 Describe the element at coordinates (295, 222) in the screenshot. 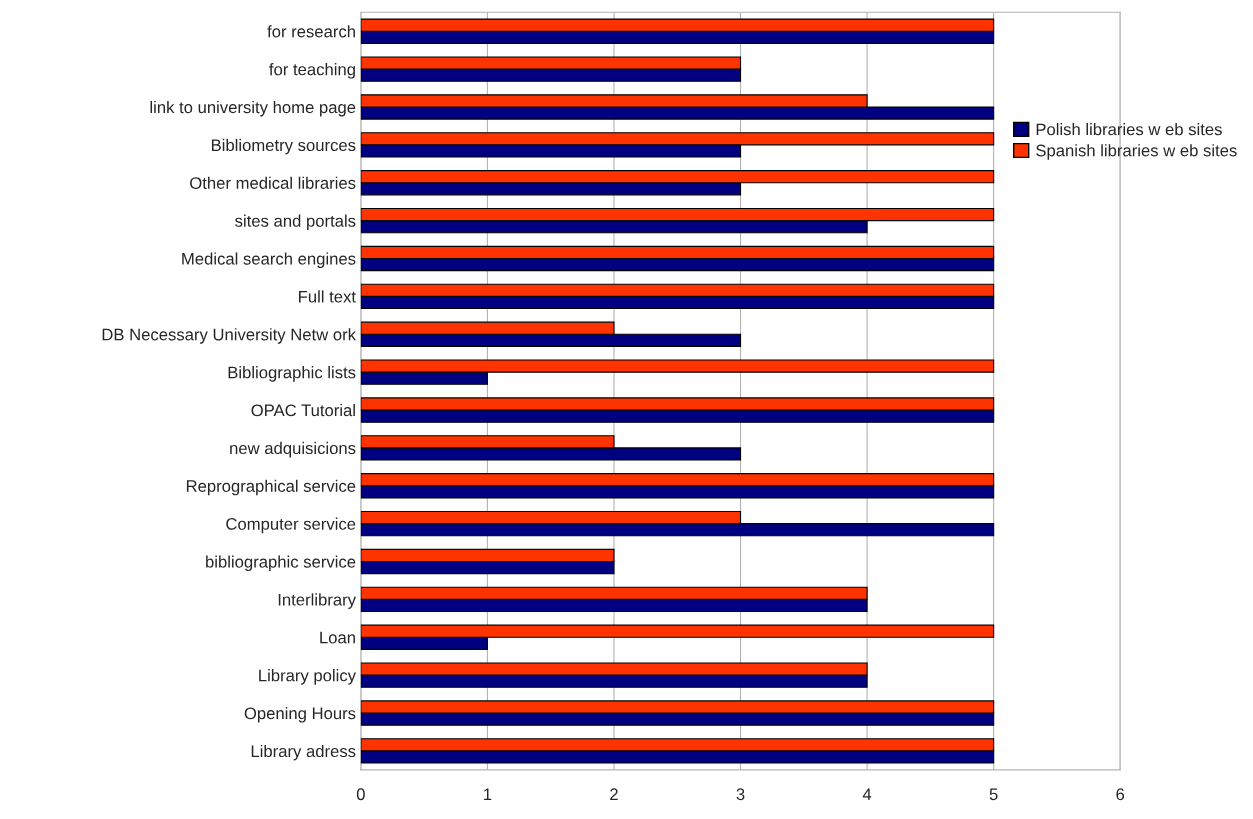

I see `y-tick-label: sites and portals` at that location.